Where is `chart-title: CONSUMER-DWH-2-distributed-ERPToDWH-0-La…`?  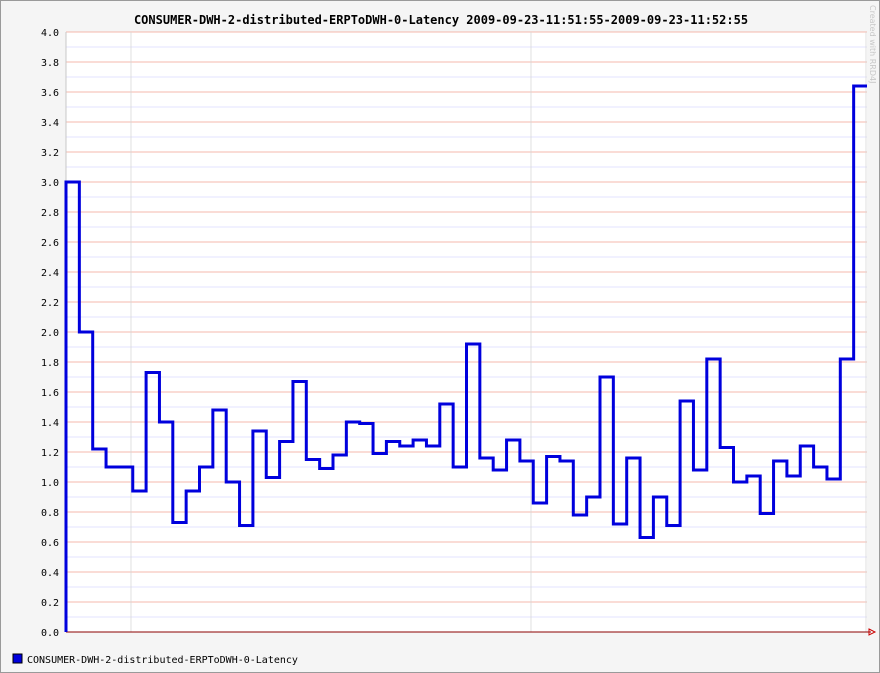
chart-title: CONSUMER-DWH-2-distributed-ERPToDWH-0-La… is located at coordinates (441, 20).